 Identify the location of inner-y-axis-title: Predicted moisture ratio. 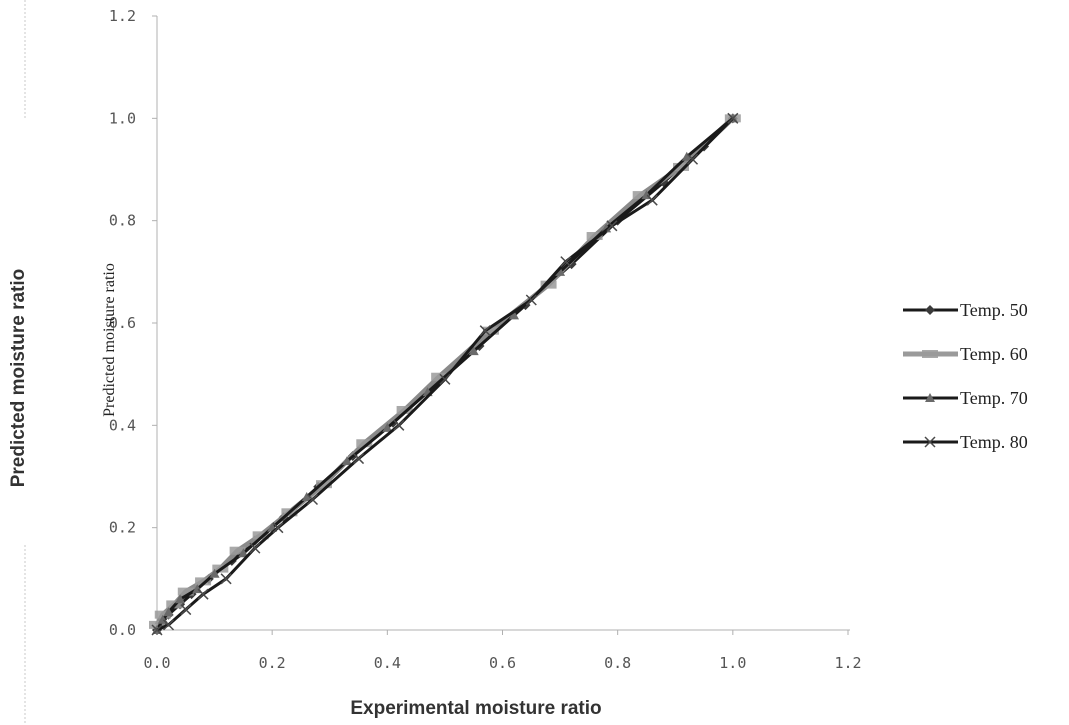
(109, 340).